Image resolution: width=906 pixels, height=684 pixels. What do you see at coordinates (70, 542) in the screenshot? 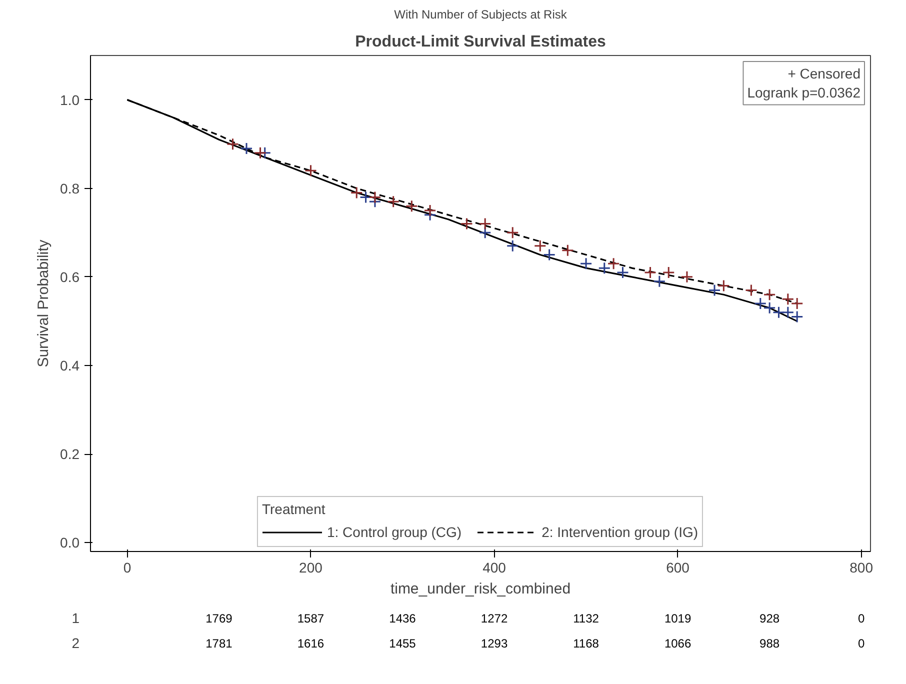
I see `y-tick-label: 0.0` at bounding box center [70, 542].